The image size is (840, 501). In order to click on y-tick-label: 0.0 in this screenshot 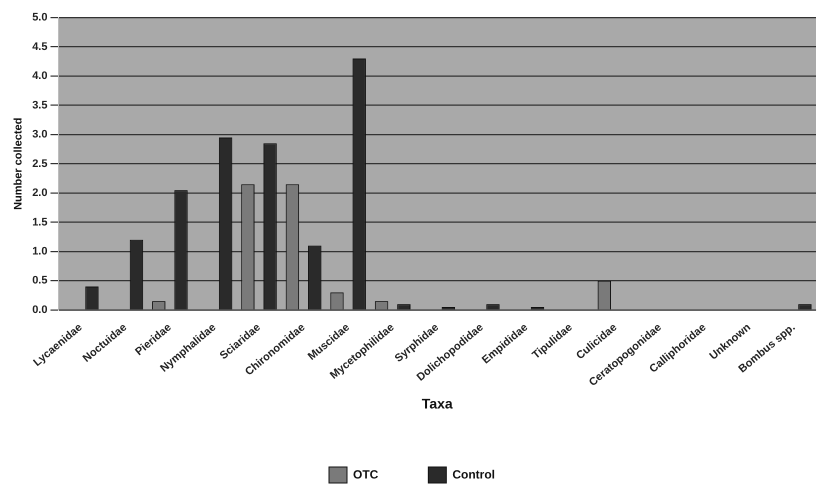, I will do `click(40, 310)`.